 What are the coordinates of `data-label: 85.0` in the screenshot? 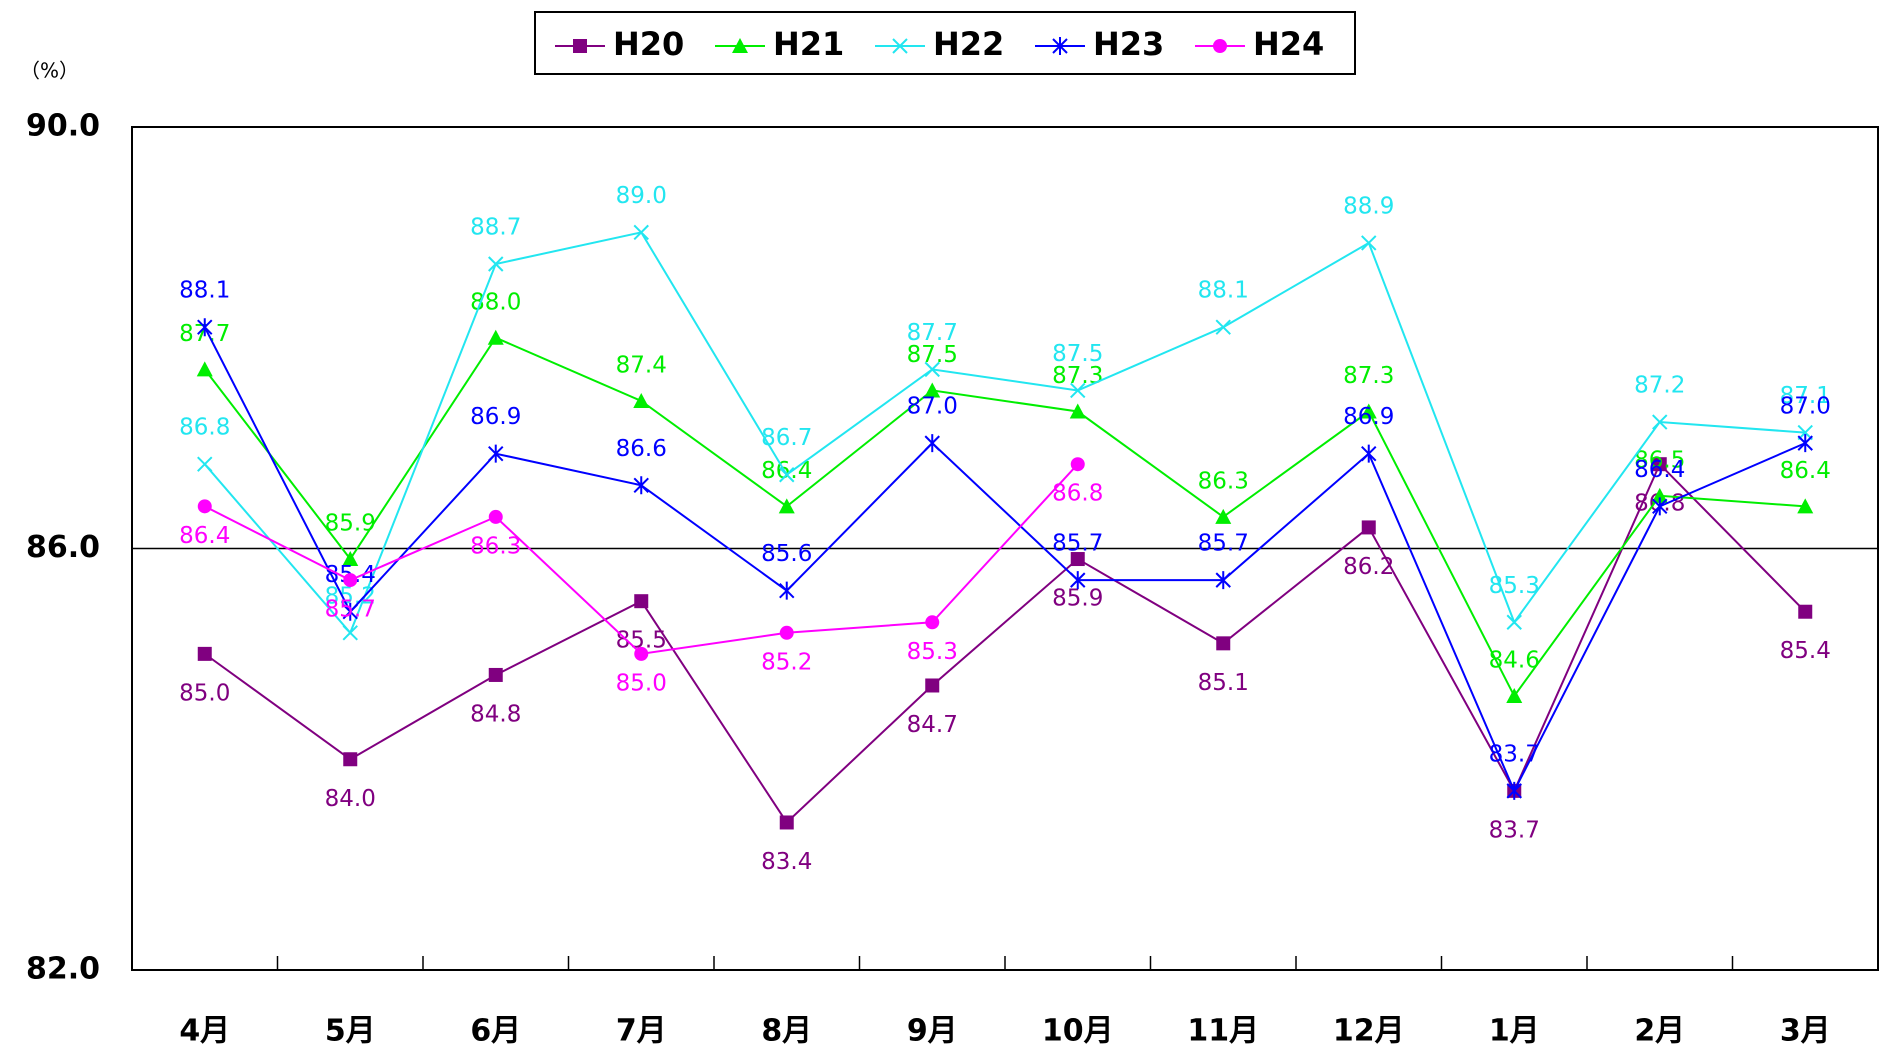 It's located at (641, 683).